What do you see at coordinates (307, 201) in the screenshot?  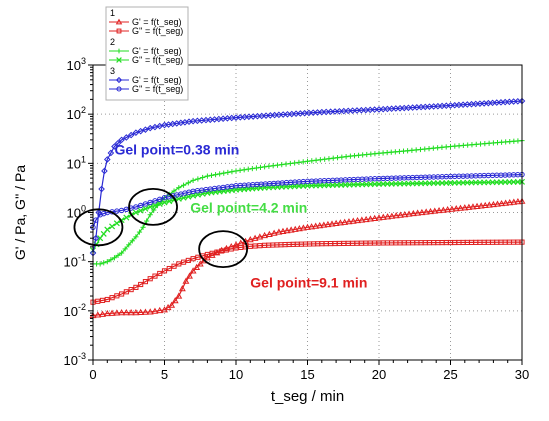 I see `series-3-loss` at bounding box center [307, 201].